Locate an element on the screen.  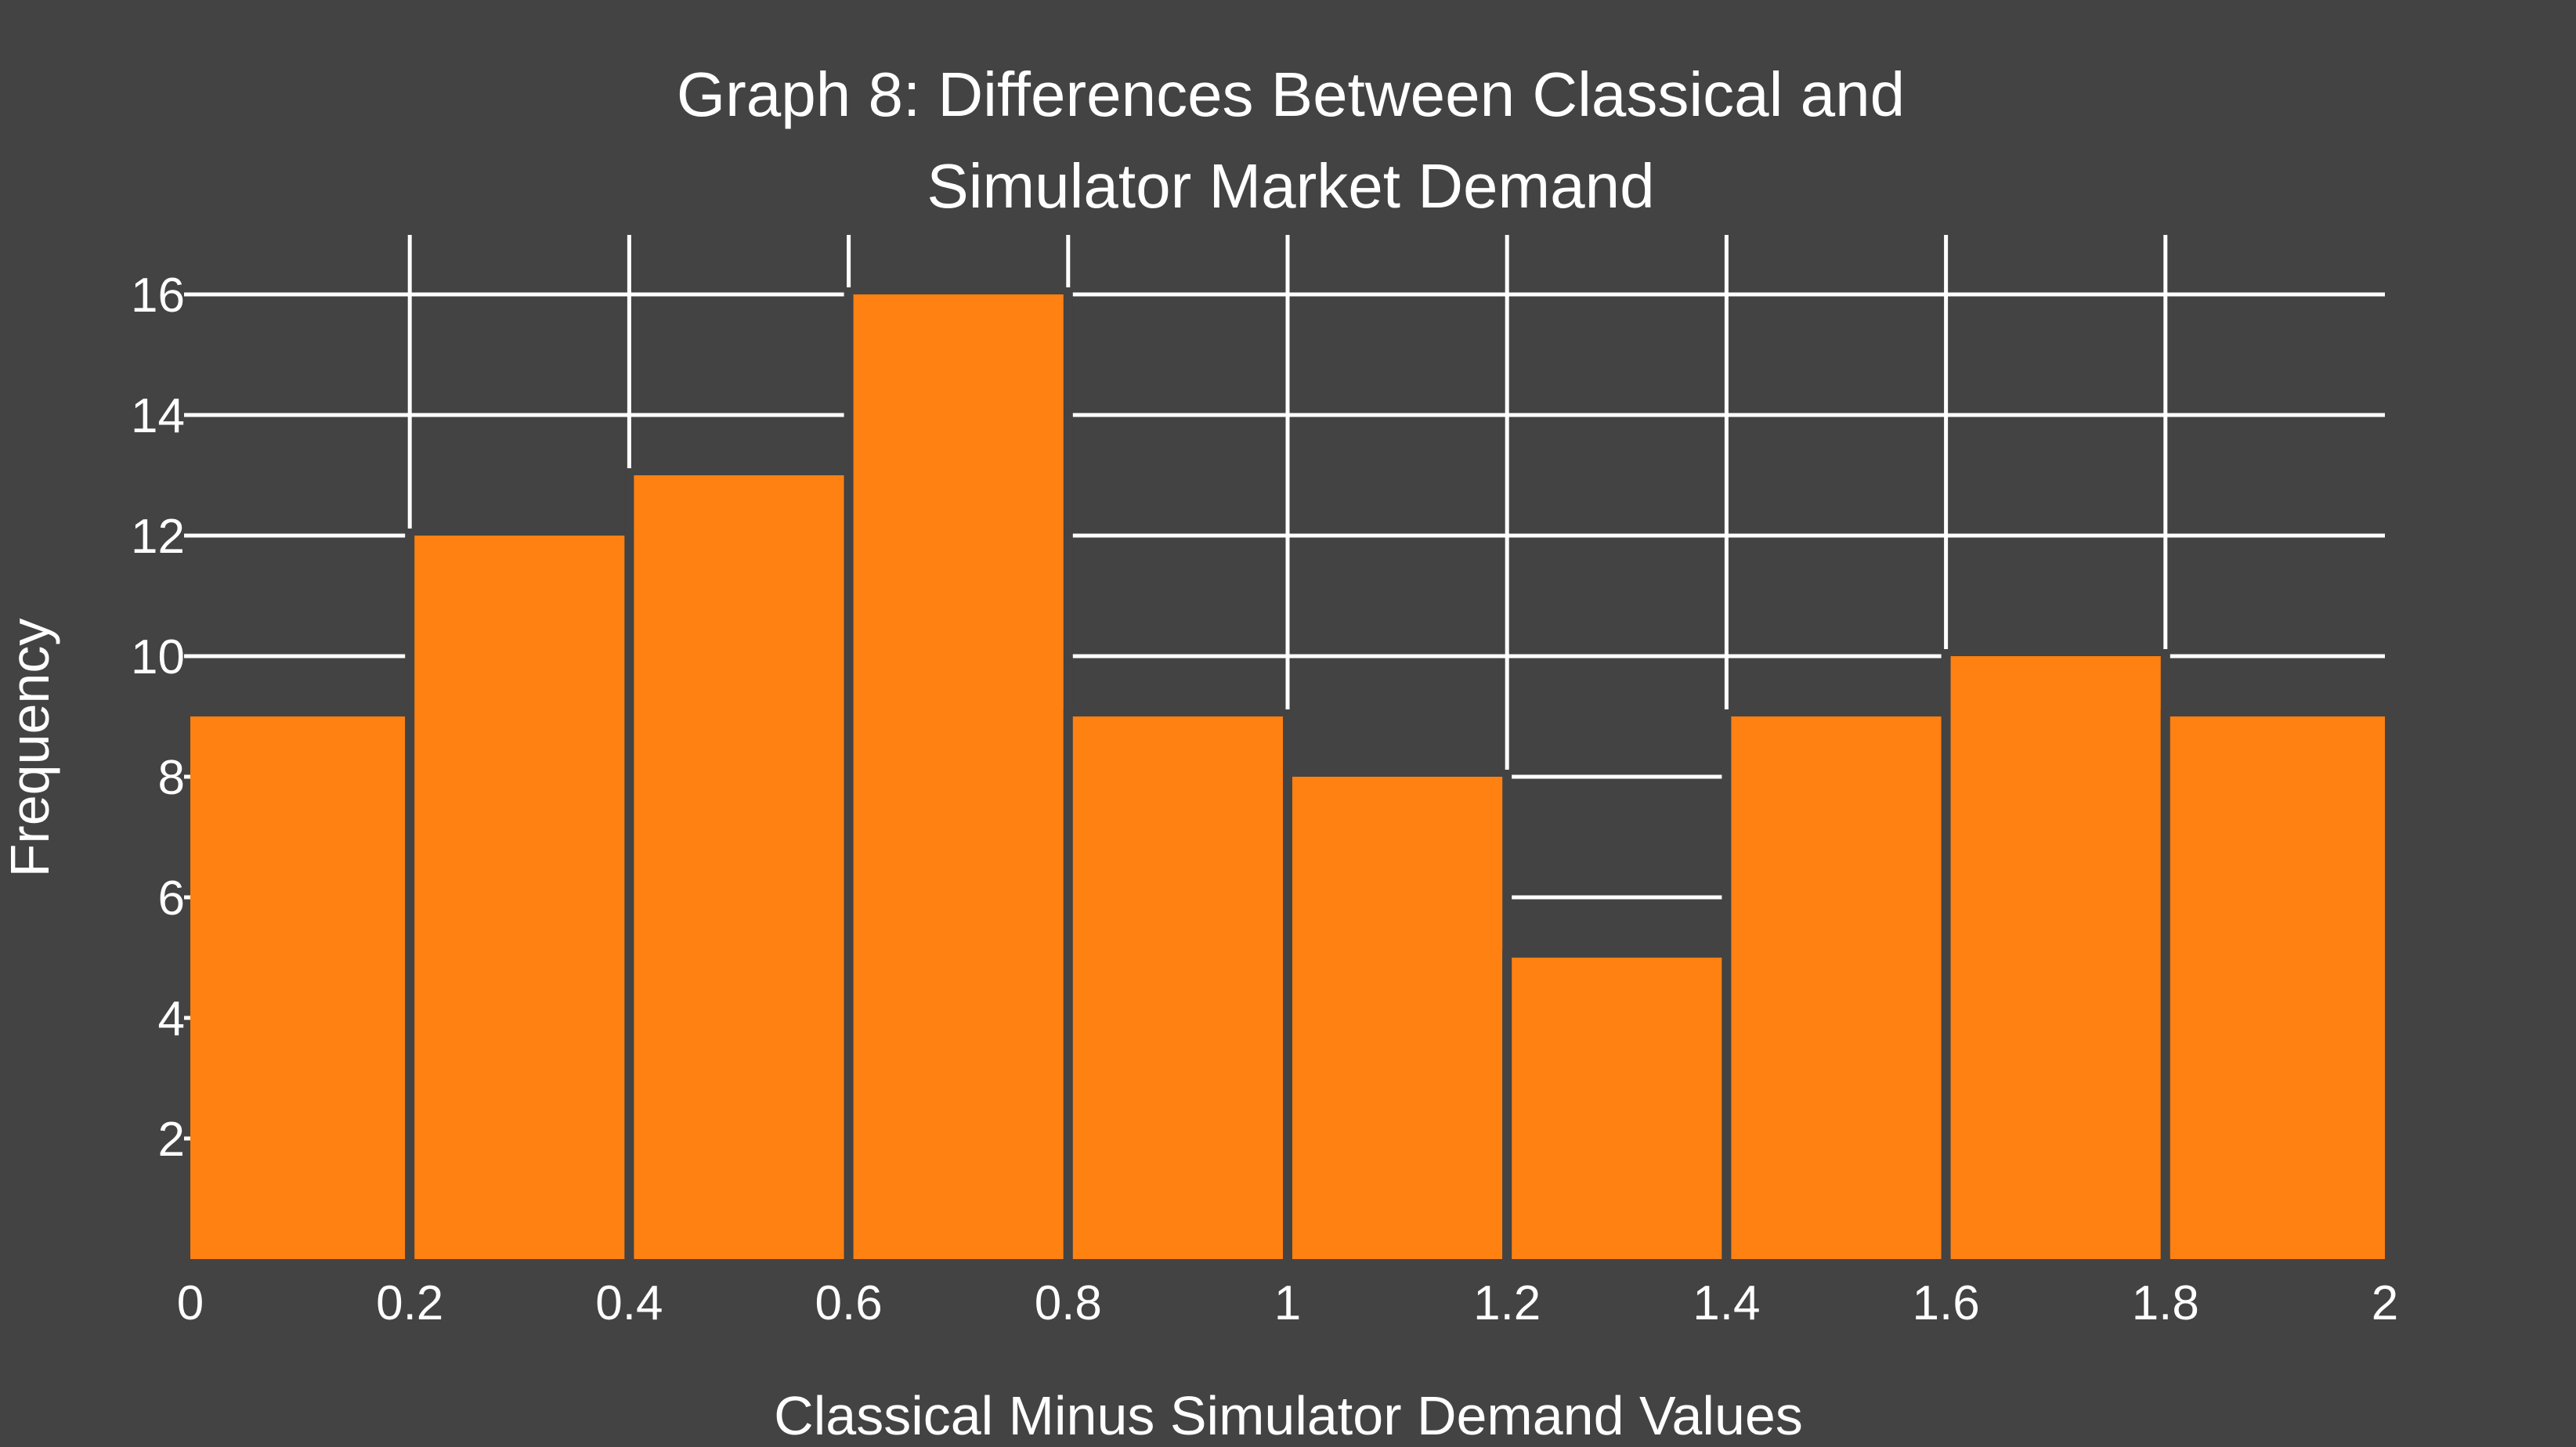
y-axis-ticks: 2 4 6 8 10 12 14 16 is located at coordinates (158, 718).